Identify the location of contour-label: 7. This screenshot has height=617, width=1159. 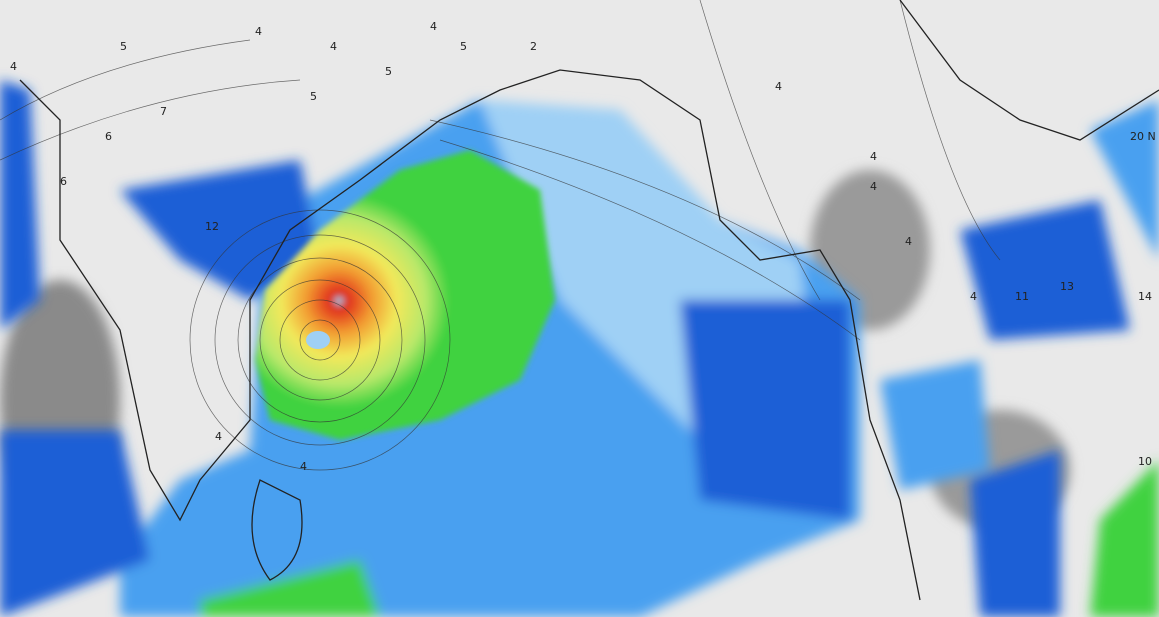
(163, 111).